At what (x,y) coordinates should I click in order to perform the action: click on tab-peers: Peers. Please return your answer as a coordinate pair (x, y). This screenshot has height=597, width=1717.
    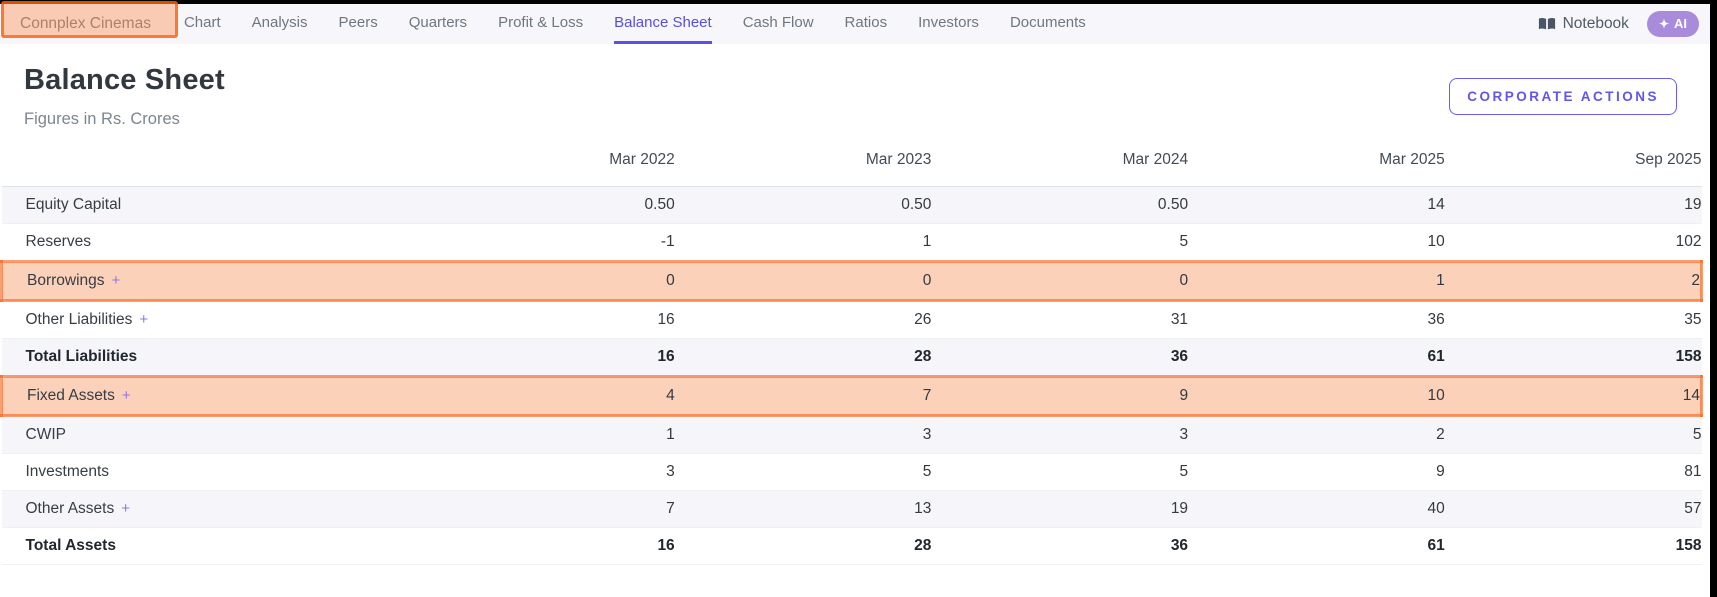
    Looking at the image, I should click on (358, 22).